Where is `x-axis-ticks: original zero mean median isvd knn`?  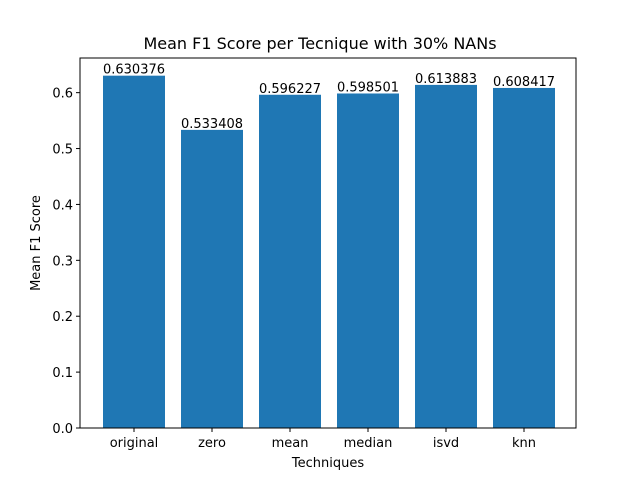 x-axis-ticks: original zero mean median isvd knn is located at coordinates (323, 439).